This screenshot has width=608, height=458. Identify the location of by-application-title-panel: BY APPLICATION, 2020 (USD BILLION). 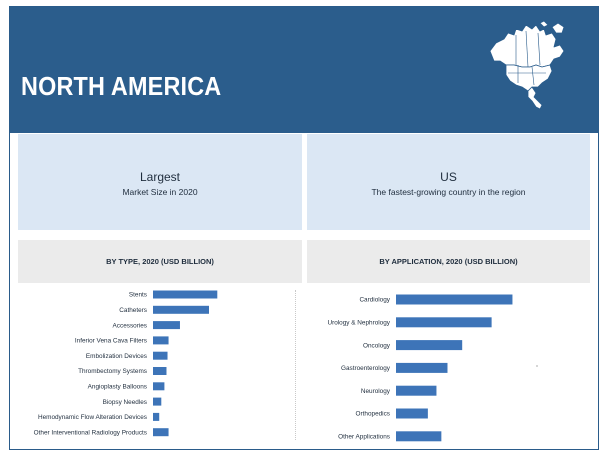
(448, 261).